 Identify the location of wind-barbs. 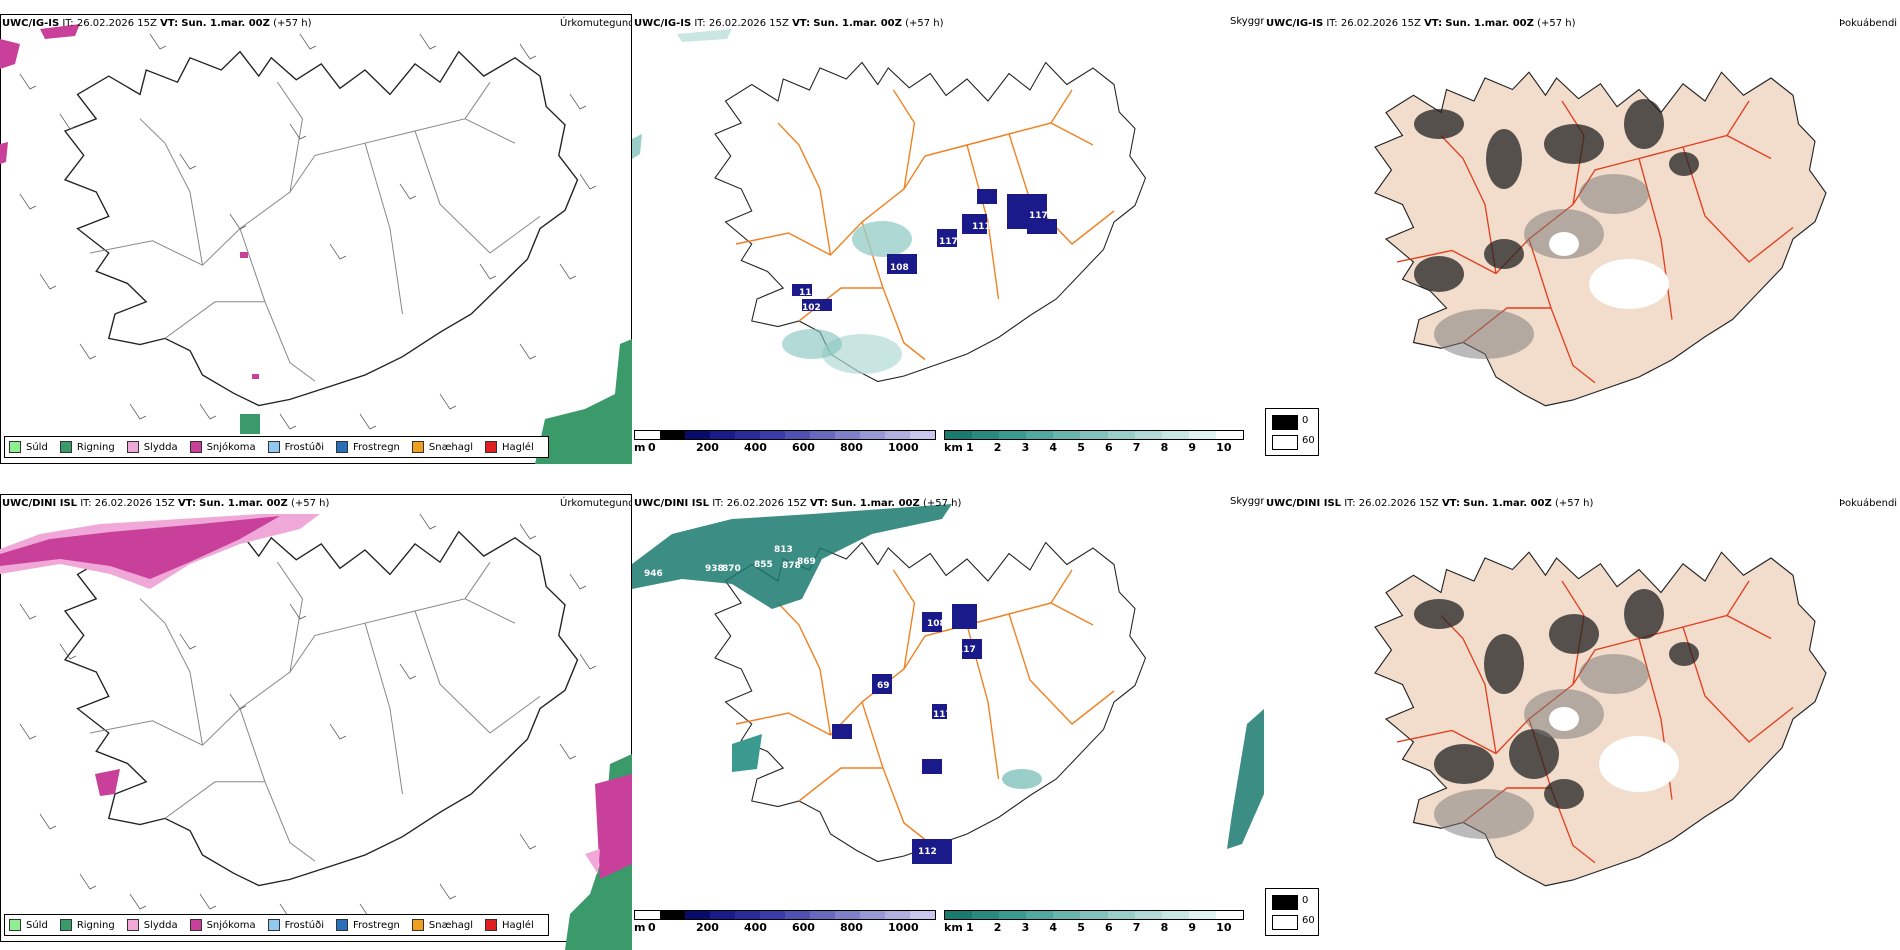
(308, 716).